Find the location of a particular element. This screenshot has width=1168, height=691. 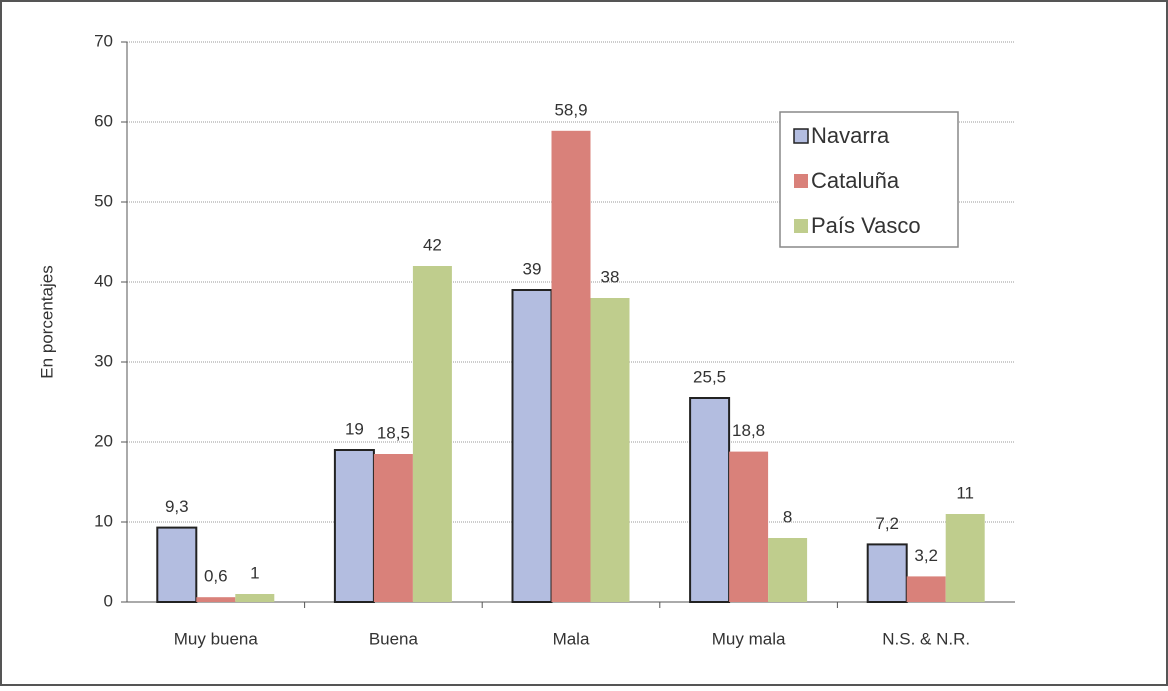

value-label: 11 is located at coordinates (965, 492).